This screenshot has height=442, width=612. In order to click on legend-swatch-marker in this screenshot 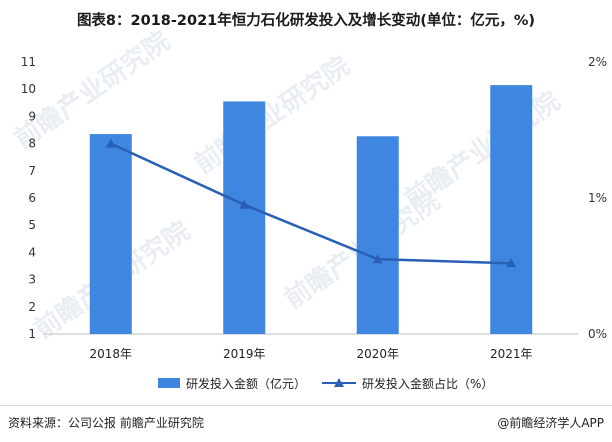, I will do `click(339, 382)`.